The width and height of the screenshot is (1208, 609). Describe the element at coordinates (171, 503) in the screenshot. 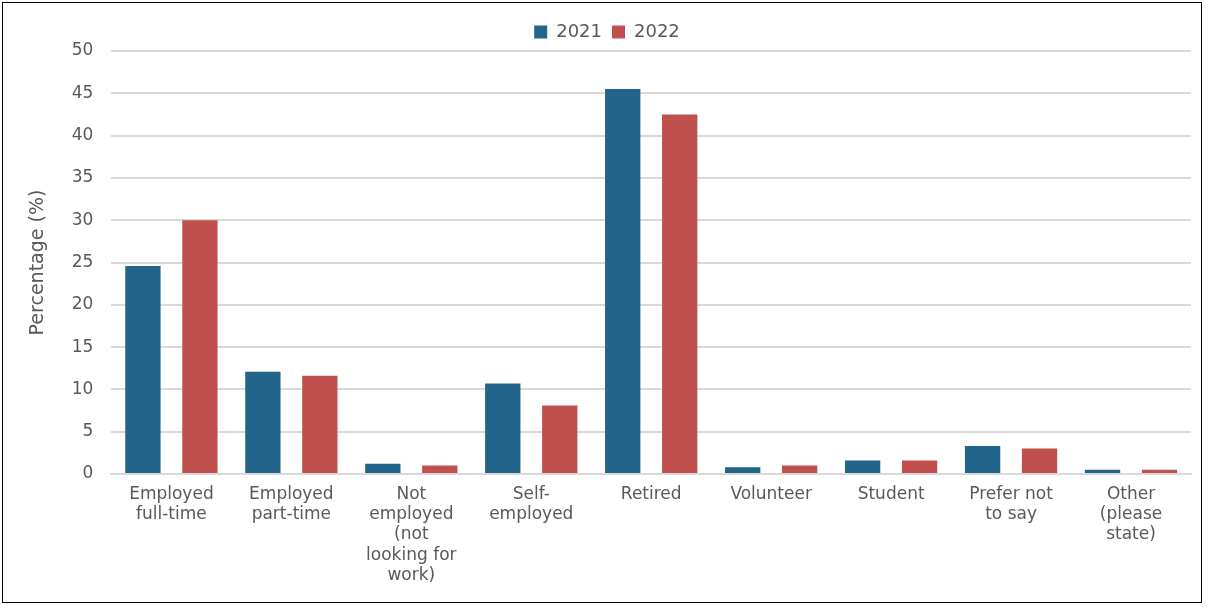

I see `x-tick-label: Employed full-time` at that location.